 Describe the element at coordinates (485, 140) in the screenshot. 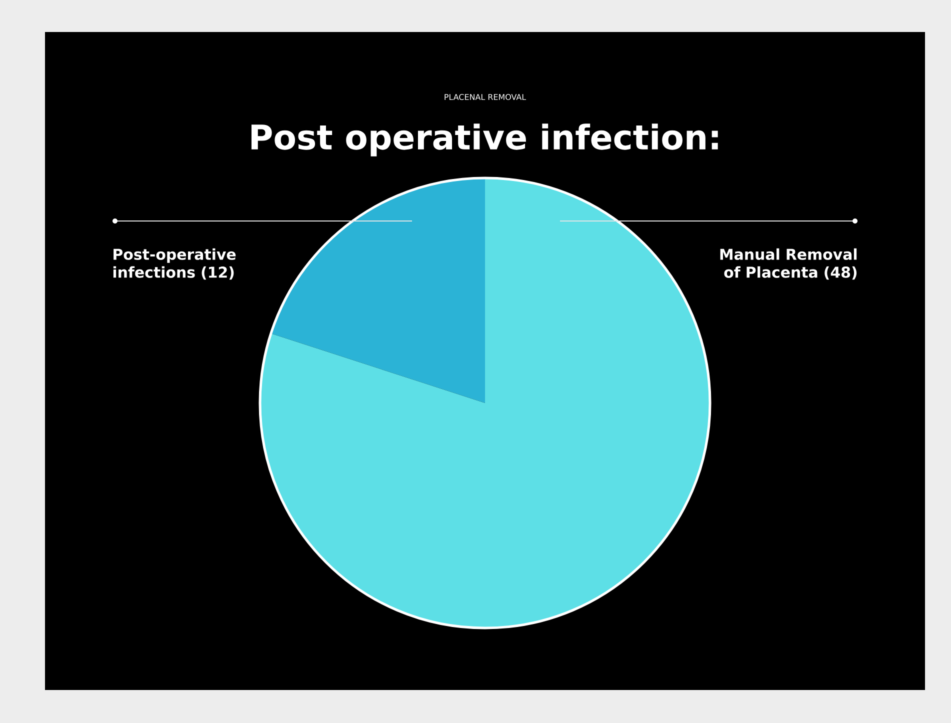

I see `chart-title: Post operative infection:` at that location.